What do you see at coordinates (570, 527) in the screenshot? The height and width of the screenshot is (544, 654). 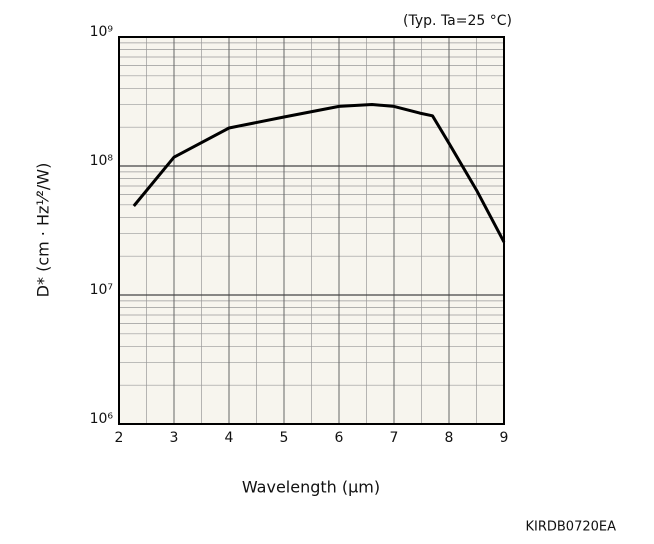 I see `footnote: KIRDB0720EA` at bounding box center [570, 527].